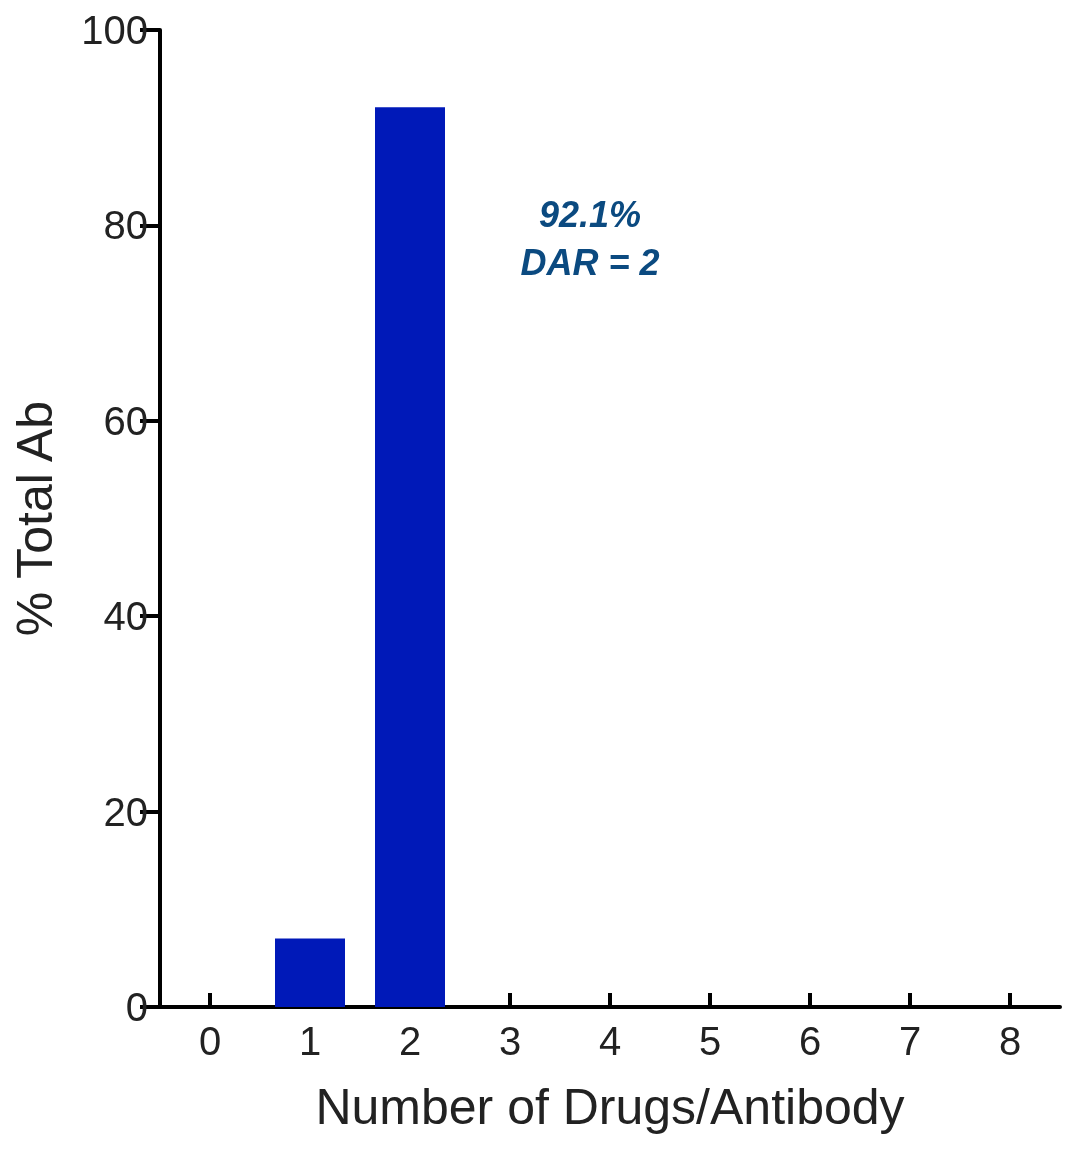 The width and height of the screenshot is (1081, 1150). What do you see at coordinates (410, 1041) in the screenshot?
I see `x-tick-label: 2` at bounding box center [410, 1041].